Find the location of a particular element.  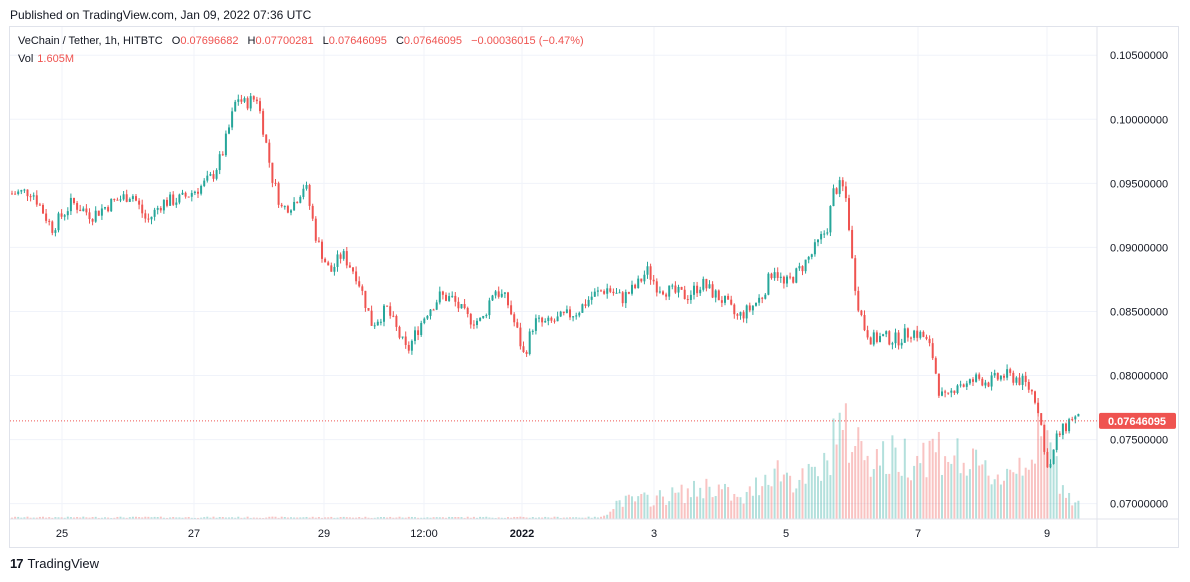

symbol-label: VeChain / Tether, 1h, HITBTC is located at coordinates (90, 41).